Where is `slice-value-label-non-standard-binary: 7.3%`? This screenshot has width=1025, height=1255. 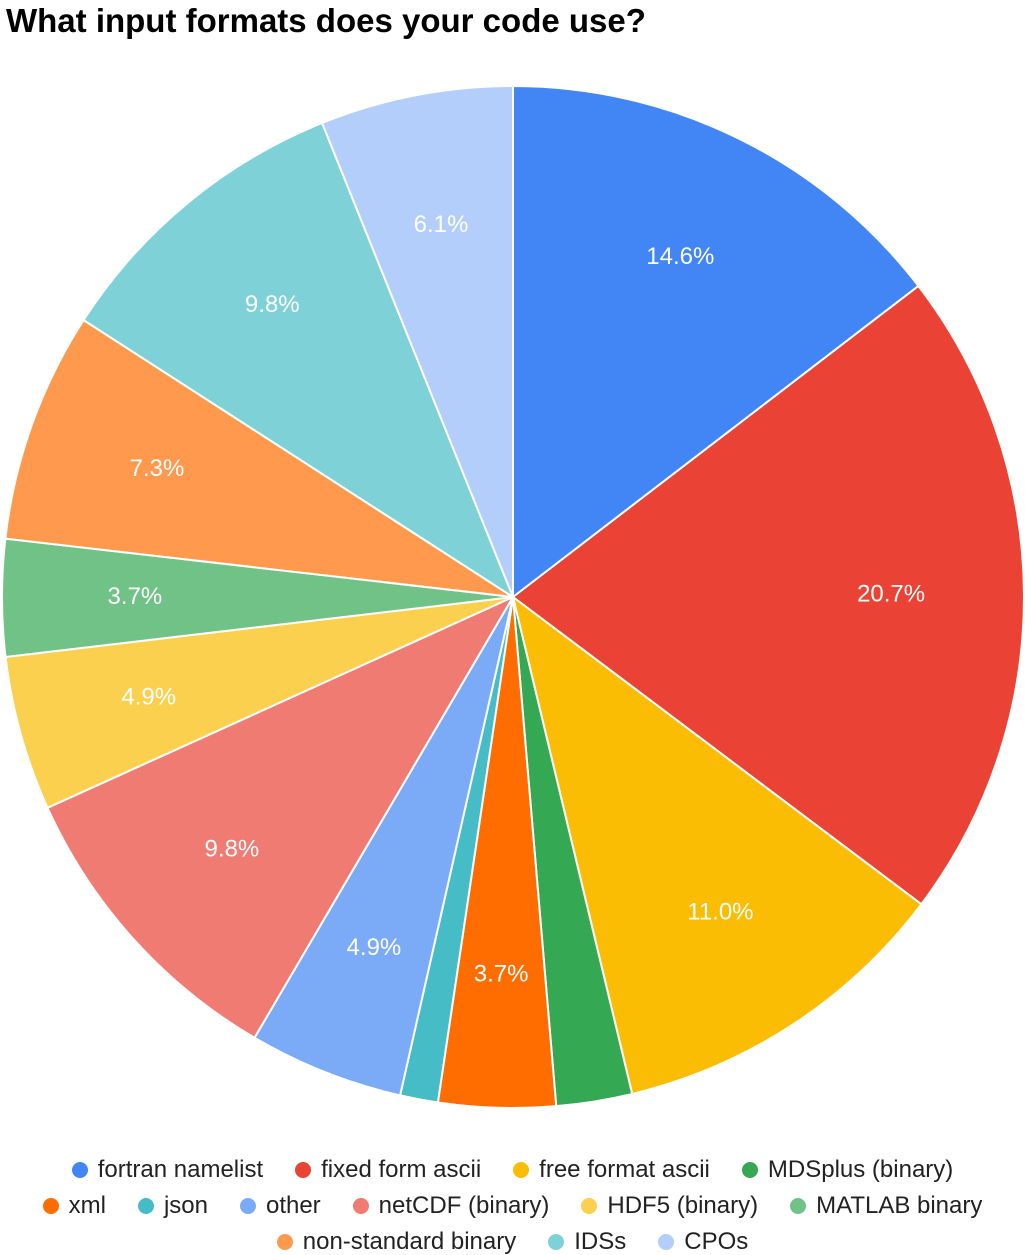
slice-value-label-non-standard-binary: 7.3% is located at coordinates (157, 468).